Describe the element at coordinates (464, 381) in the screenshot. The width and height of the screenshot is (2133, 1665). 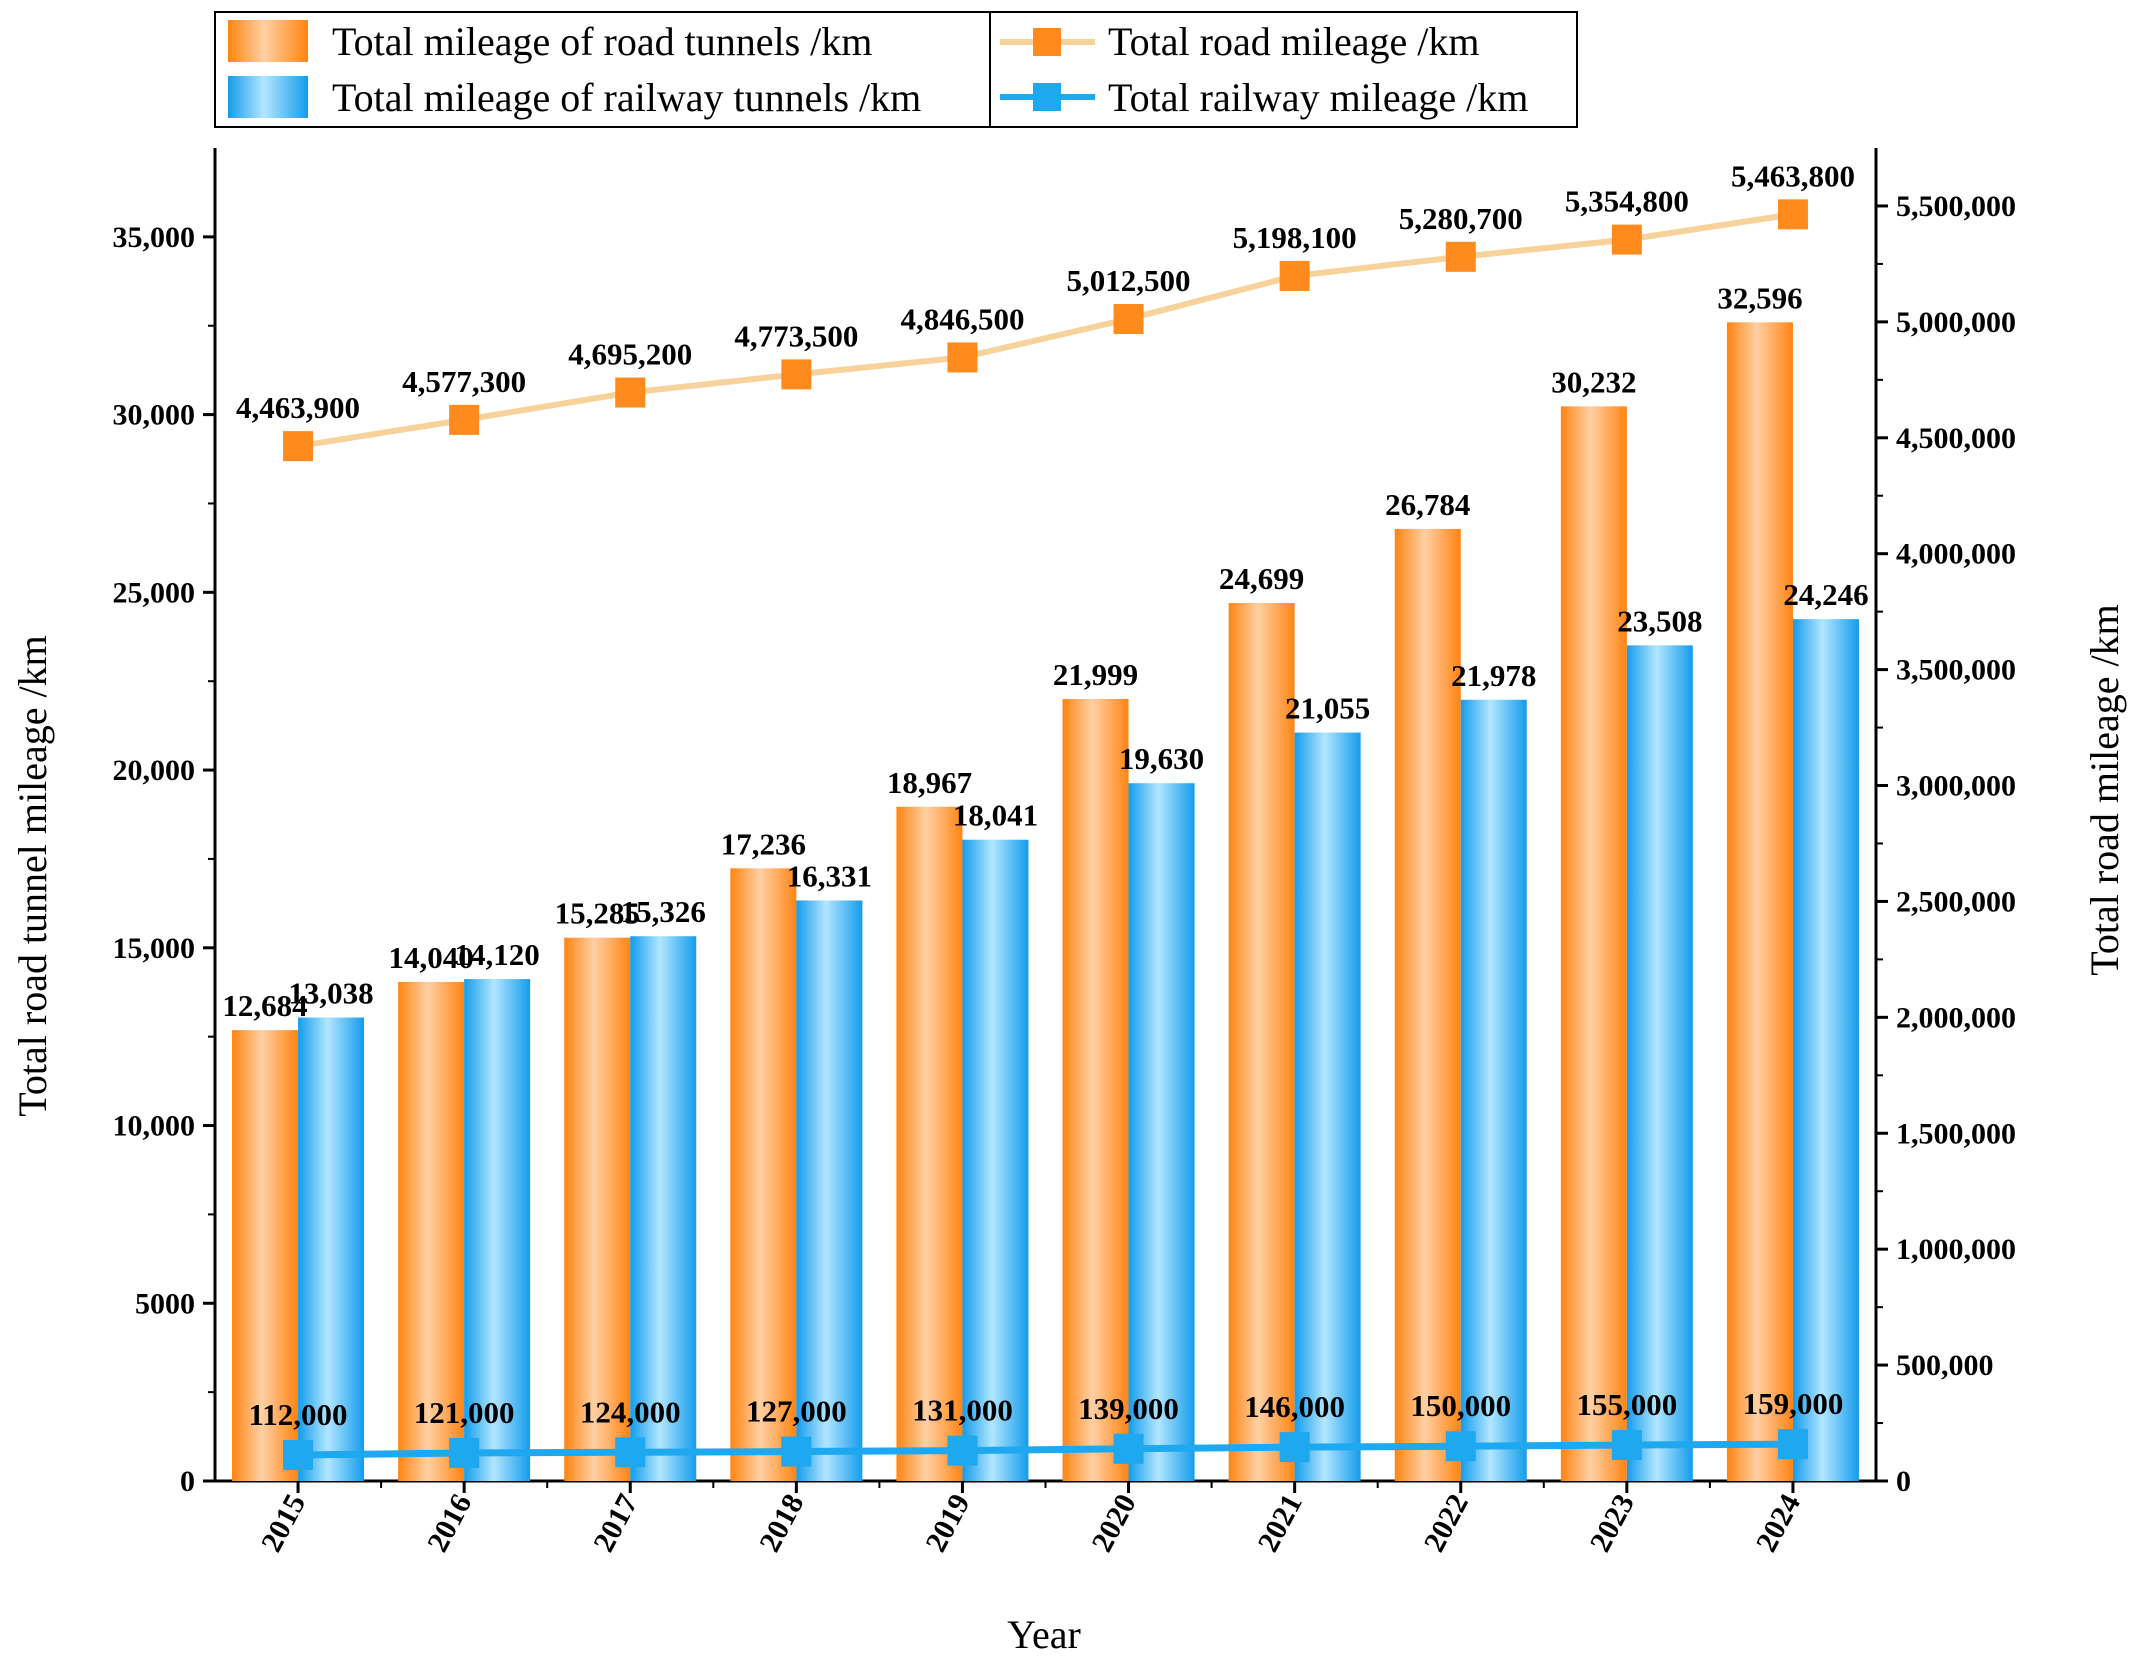
I see `label-road-mileage: 4,577,300` at that location.